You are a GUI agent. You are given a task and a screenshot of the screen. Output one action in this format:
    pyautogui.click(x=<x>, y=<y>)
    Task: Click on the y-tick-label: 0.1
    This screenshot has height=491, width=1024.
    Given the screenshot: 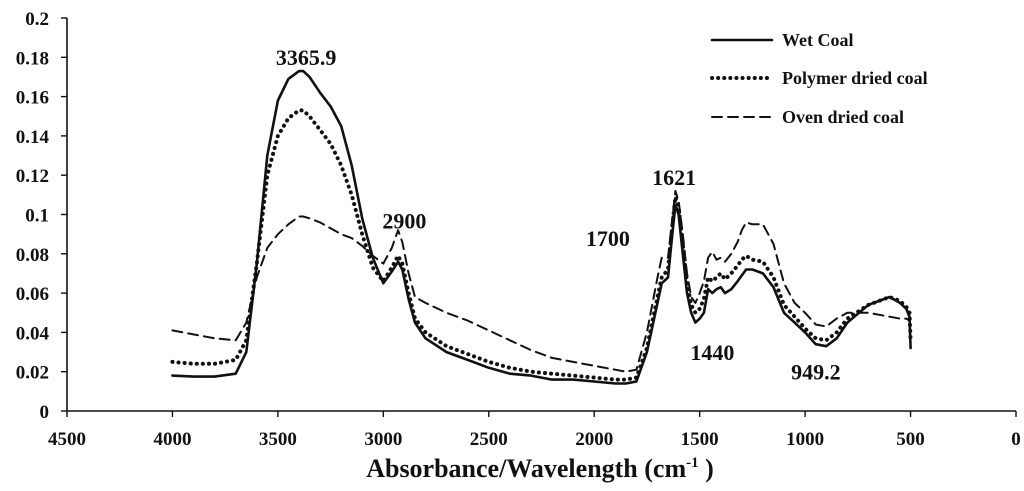 What is the action you would take?
    pyautogui.click(x=37, y=216)
    